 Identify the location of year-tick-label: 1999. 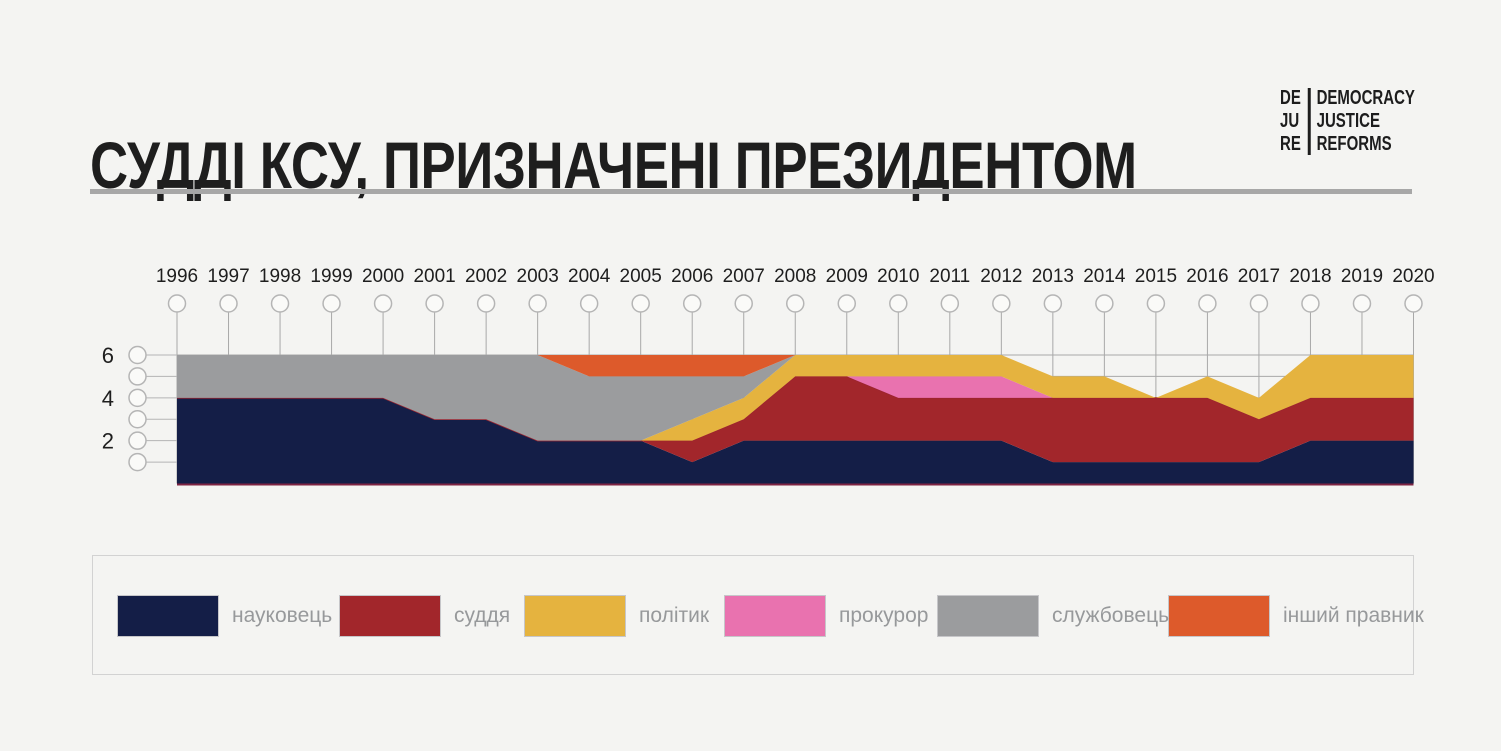
(331, 276).